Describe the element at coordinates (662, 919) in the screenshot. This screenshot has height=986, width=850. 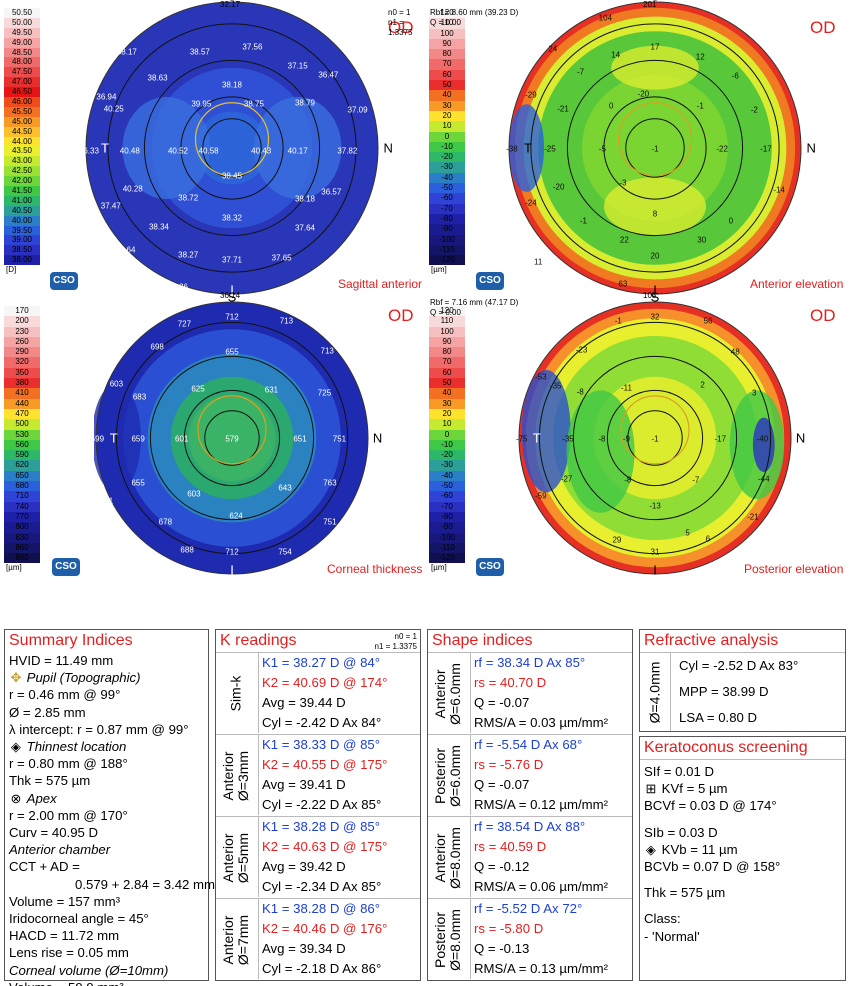
I see `kc-class-label: Class:` at that location.